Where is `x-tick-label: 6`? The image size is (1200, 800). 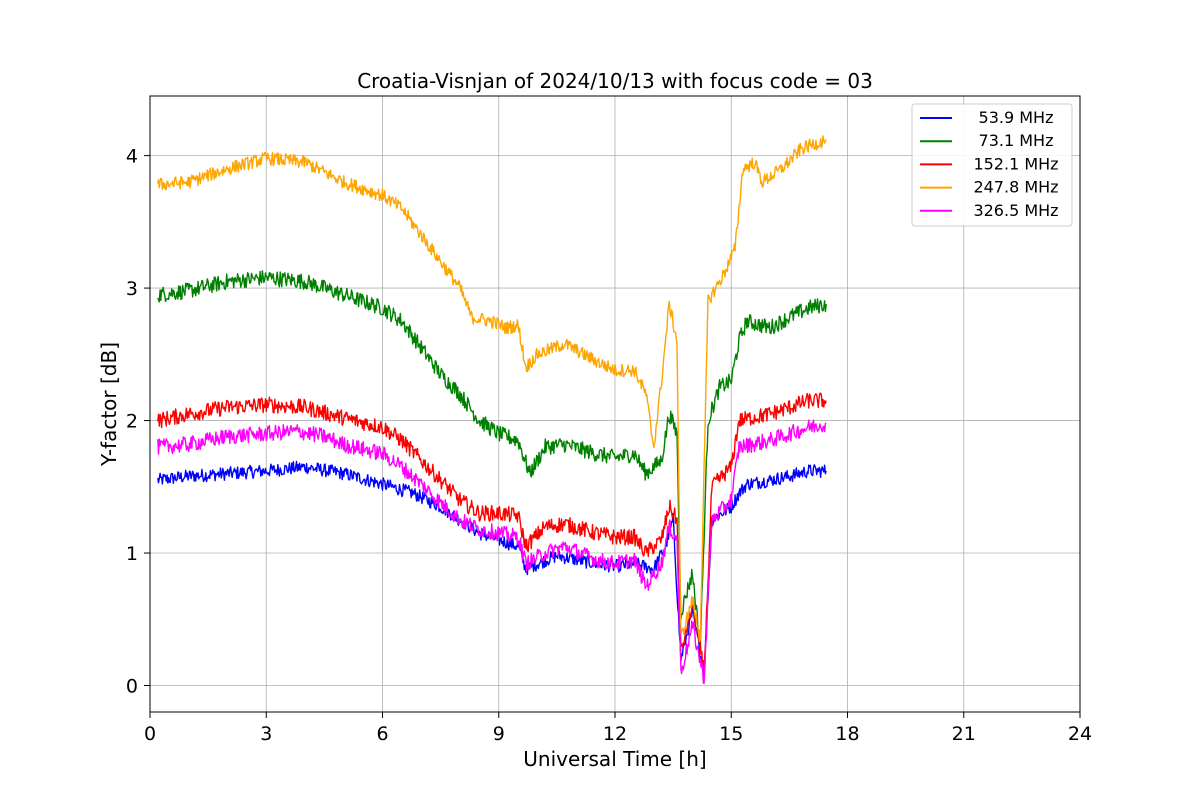
x-tick-label: 6 is located at coordinates (382, 734).